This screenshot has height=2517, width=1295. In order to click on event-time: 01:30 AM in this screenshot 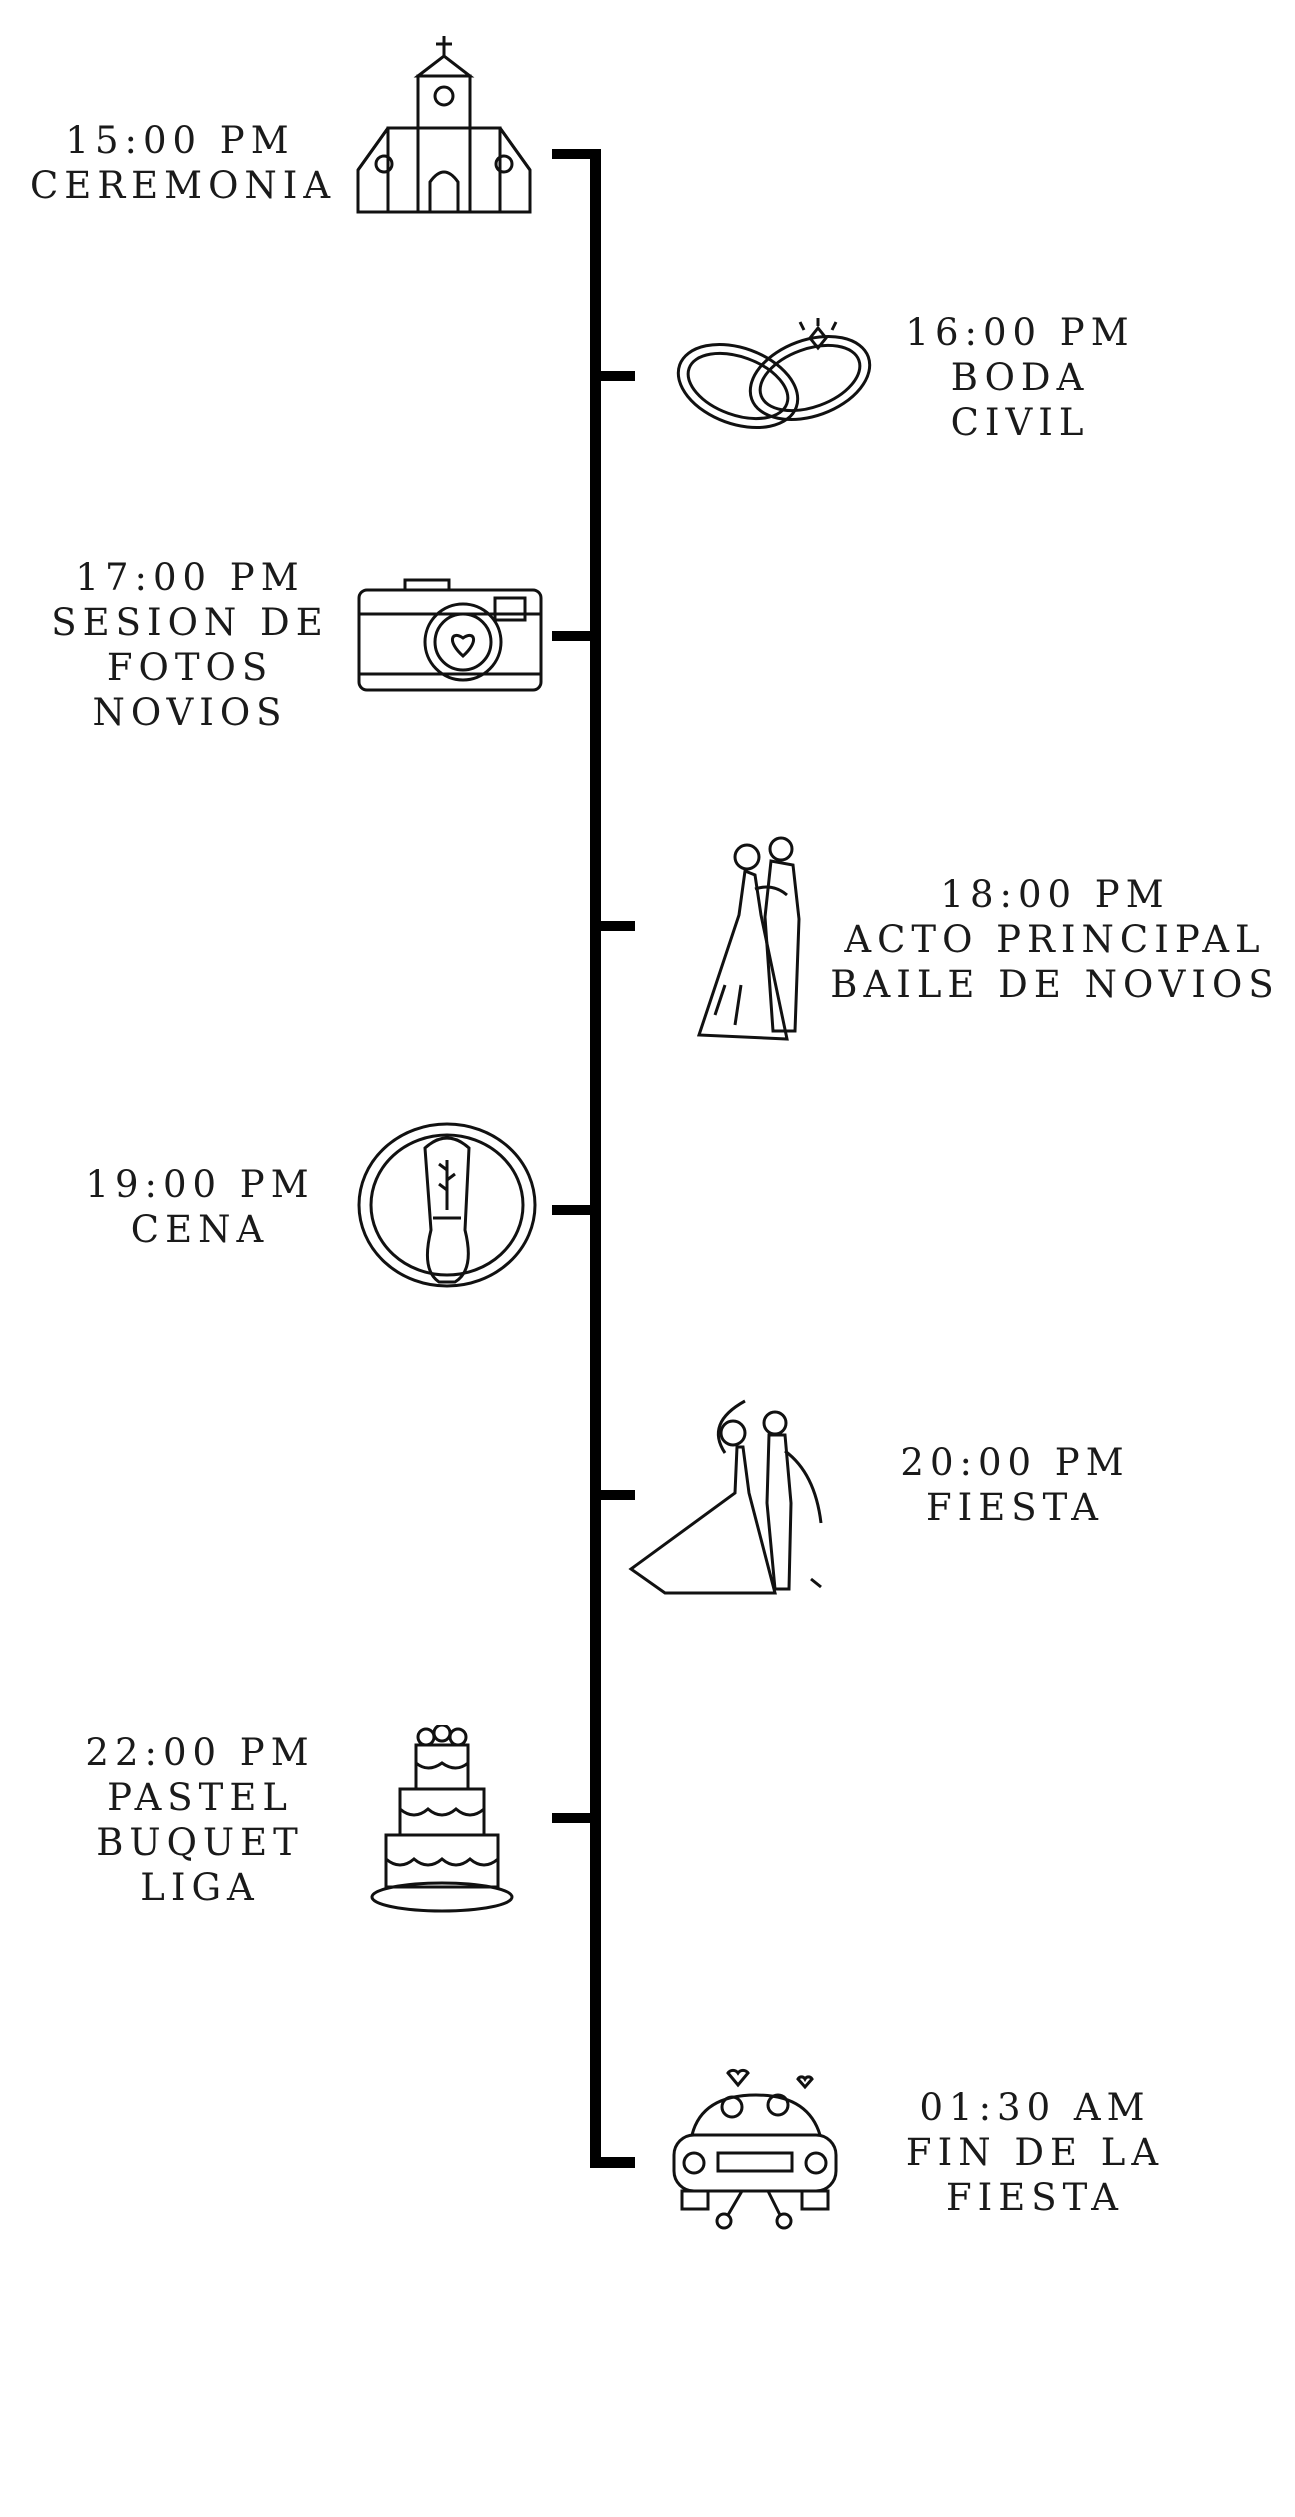, I will do `click(1035, 2107)`.